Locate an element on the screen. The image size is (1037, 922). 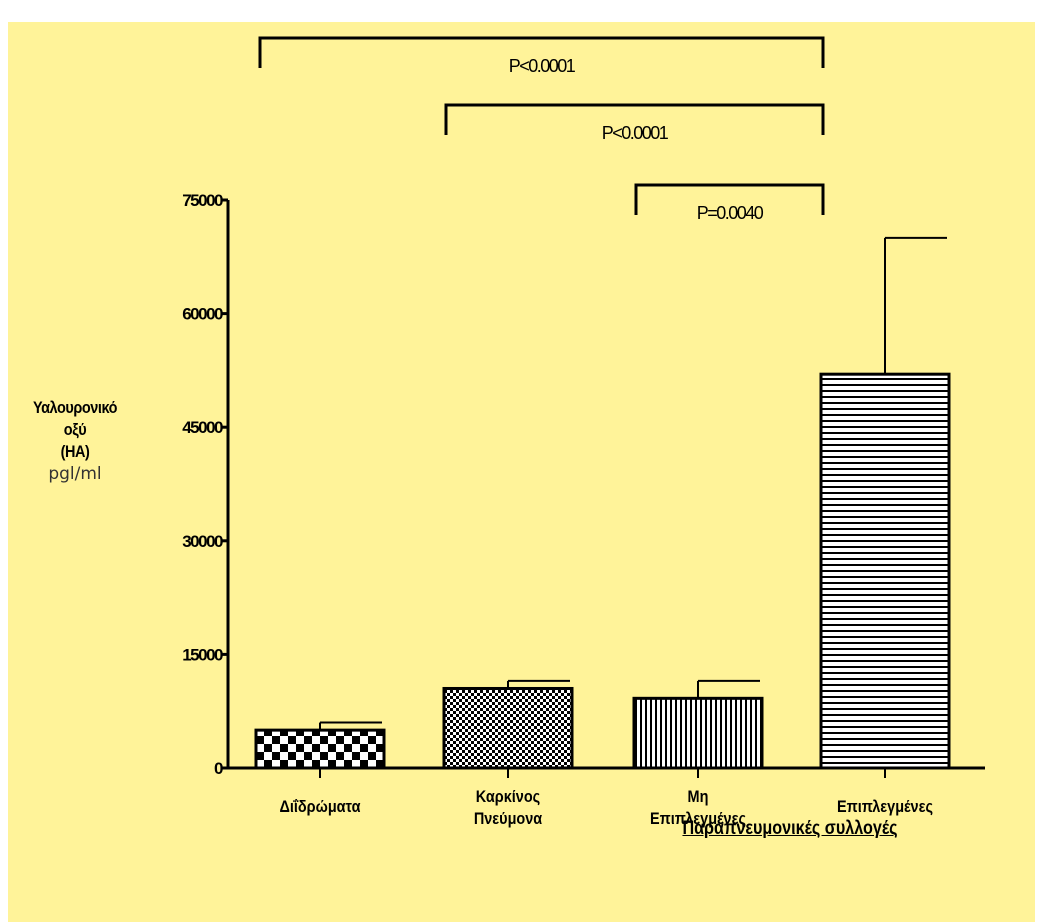
y-tick-label: 75000 is located at coordinates (202, 200).